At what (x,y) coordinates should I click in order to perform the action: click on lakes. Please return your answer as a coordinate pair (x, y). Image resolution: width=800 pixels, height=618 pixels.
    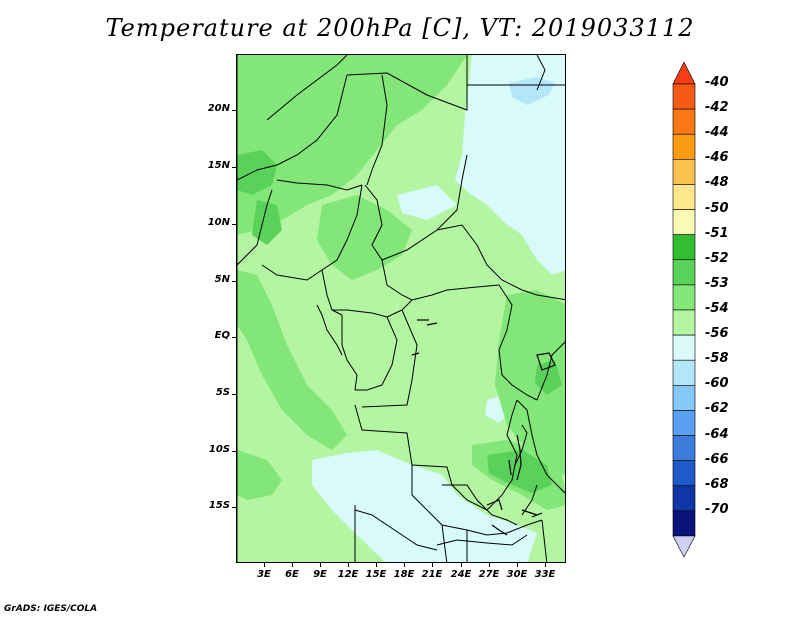
    Looking at the image, I should click on (483, 427).